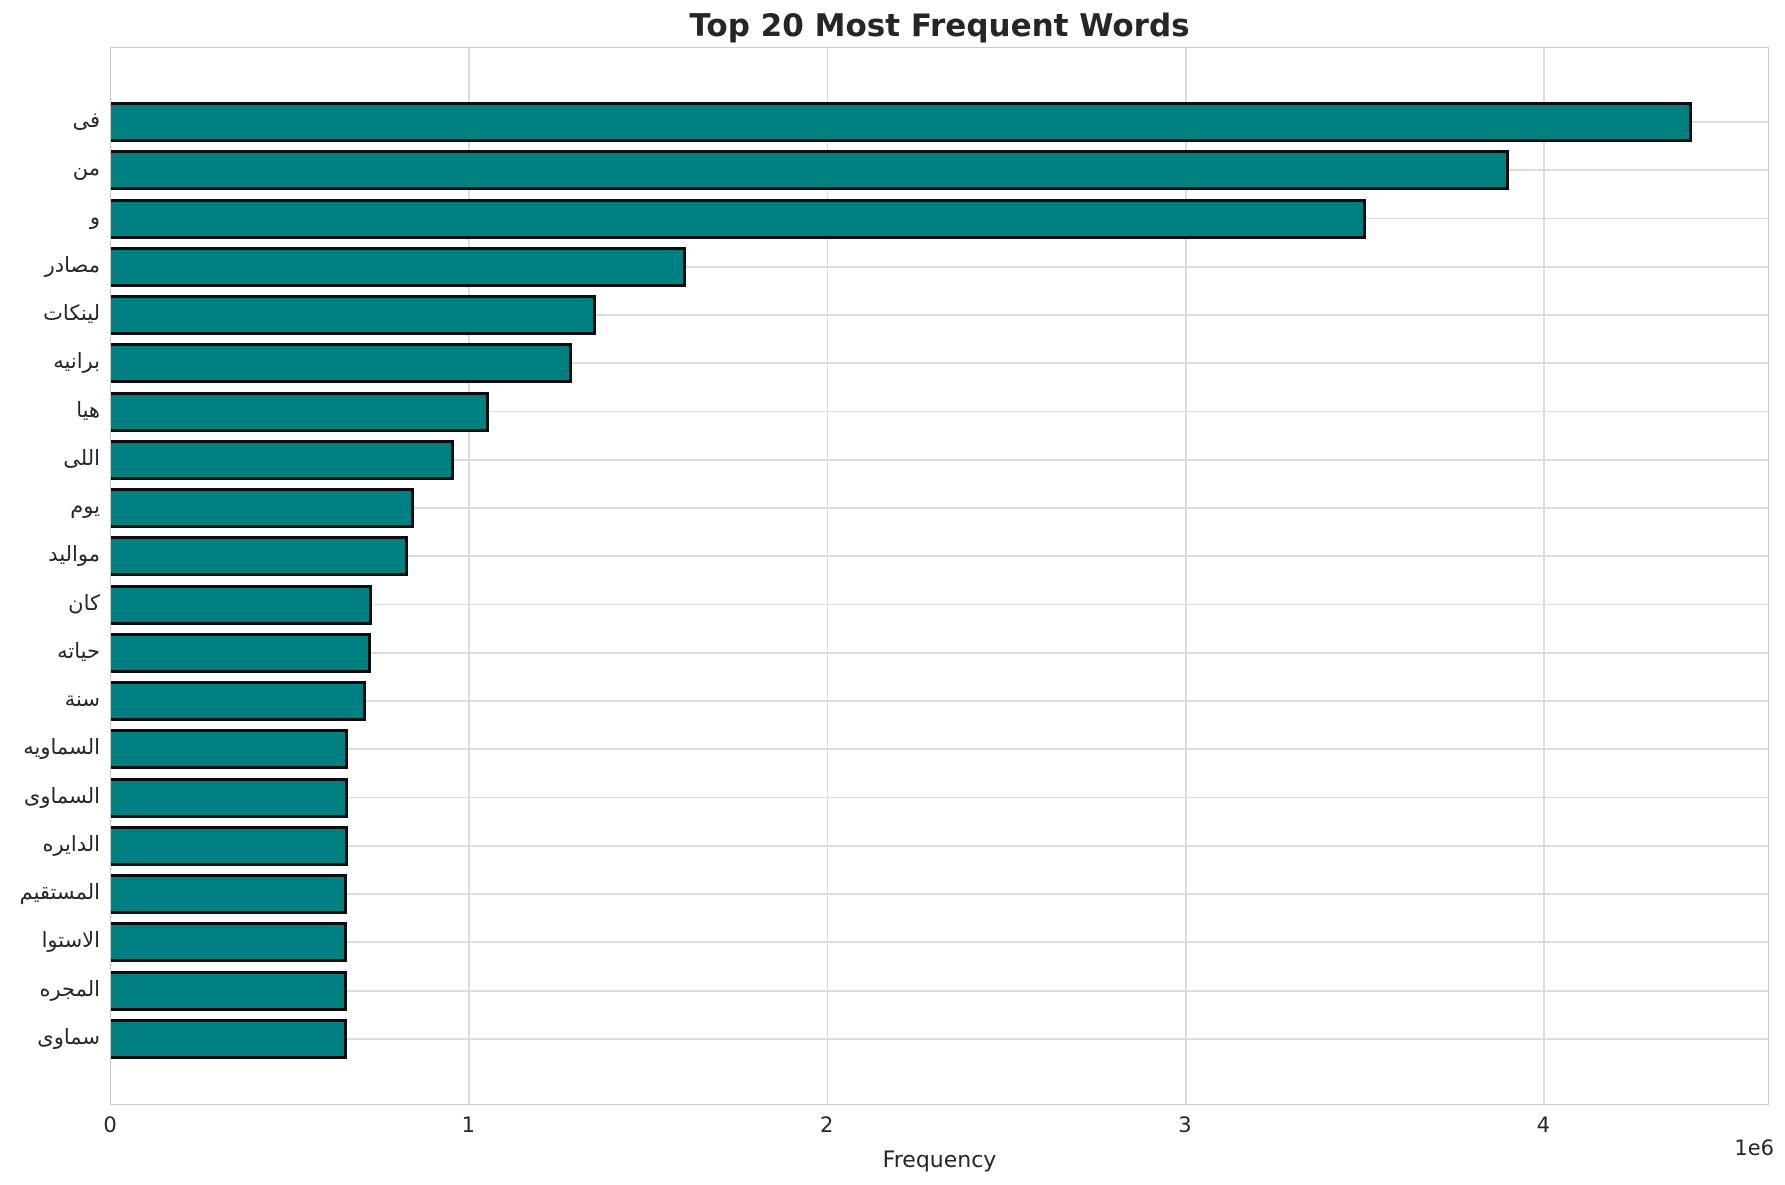 This screenshot has width=1785, height=1185. What do you see at coordinates (1543, 1125) in the screenshot?
I see `x-tick-label: 4` at bounding box center [1543, 1125].